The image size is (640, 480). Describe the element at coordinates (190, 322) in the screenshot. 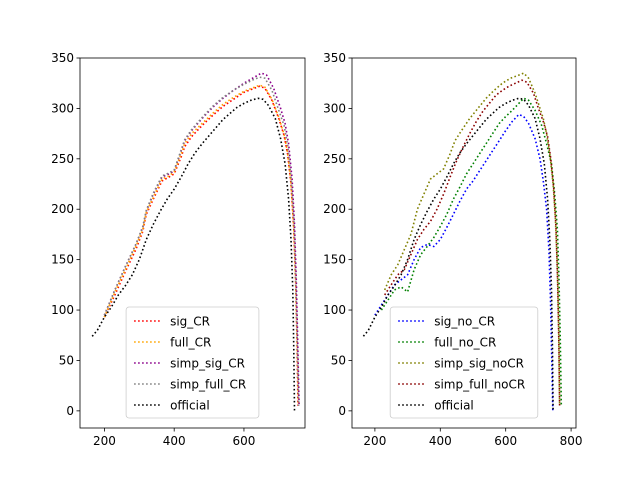

I see `legend-label-sig_CR: sig_CR` at that location.